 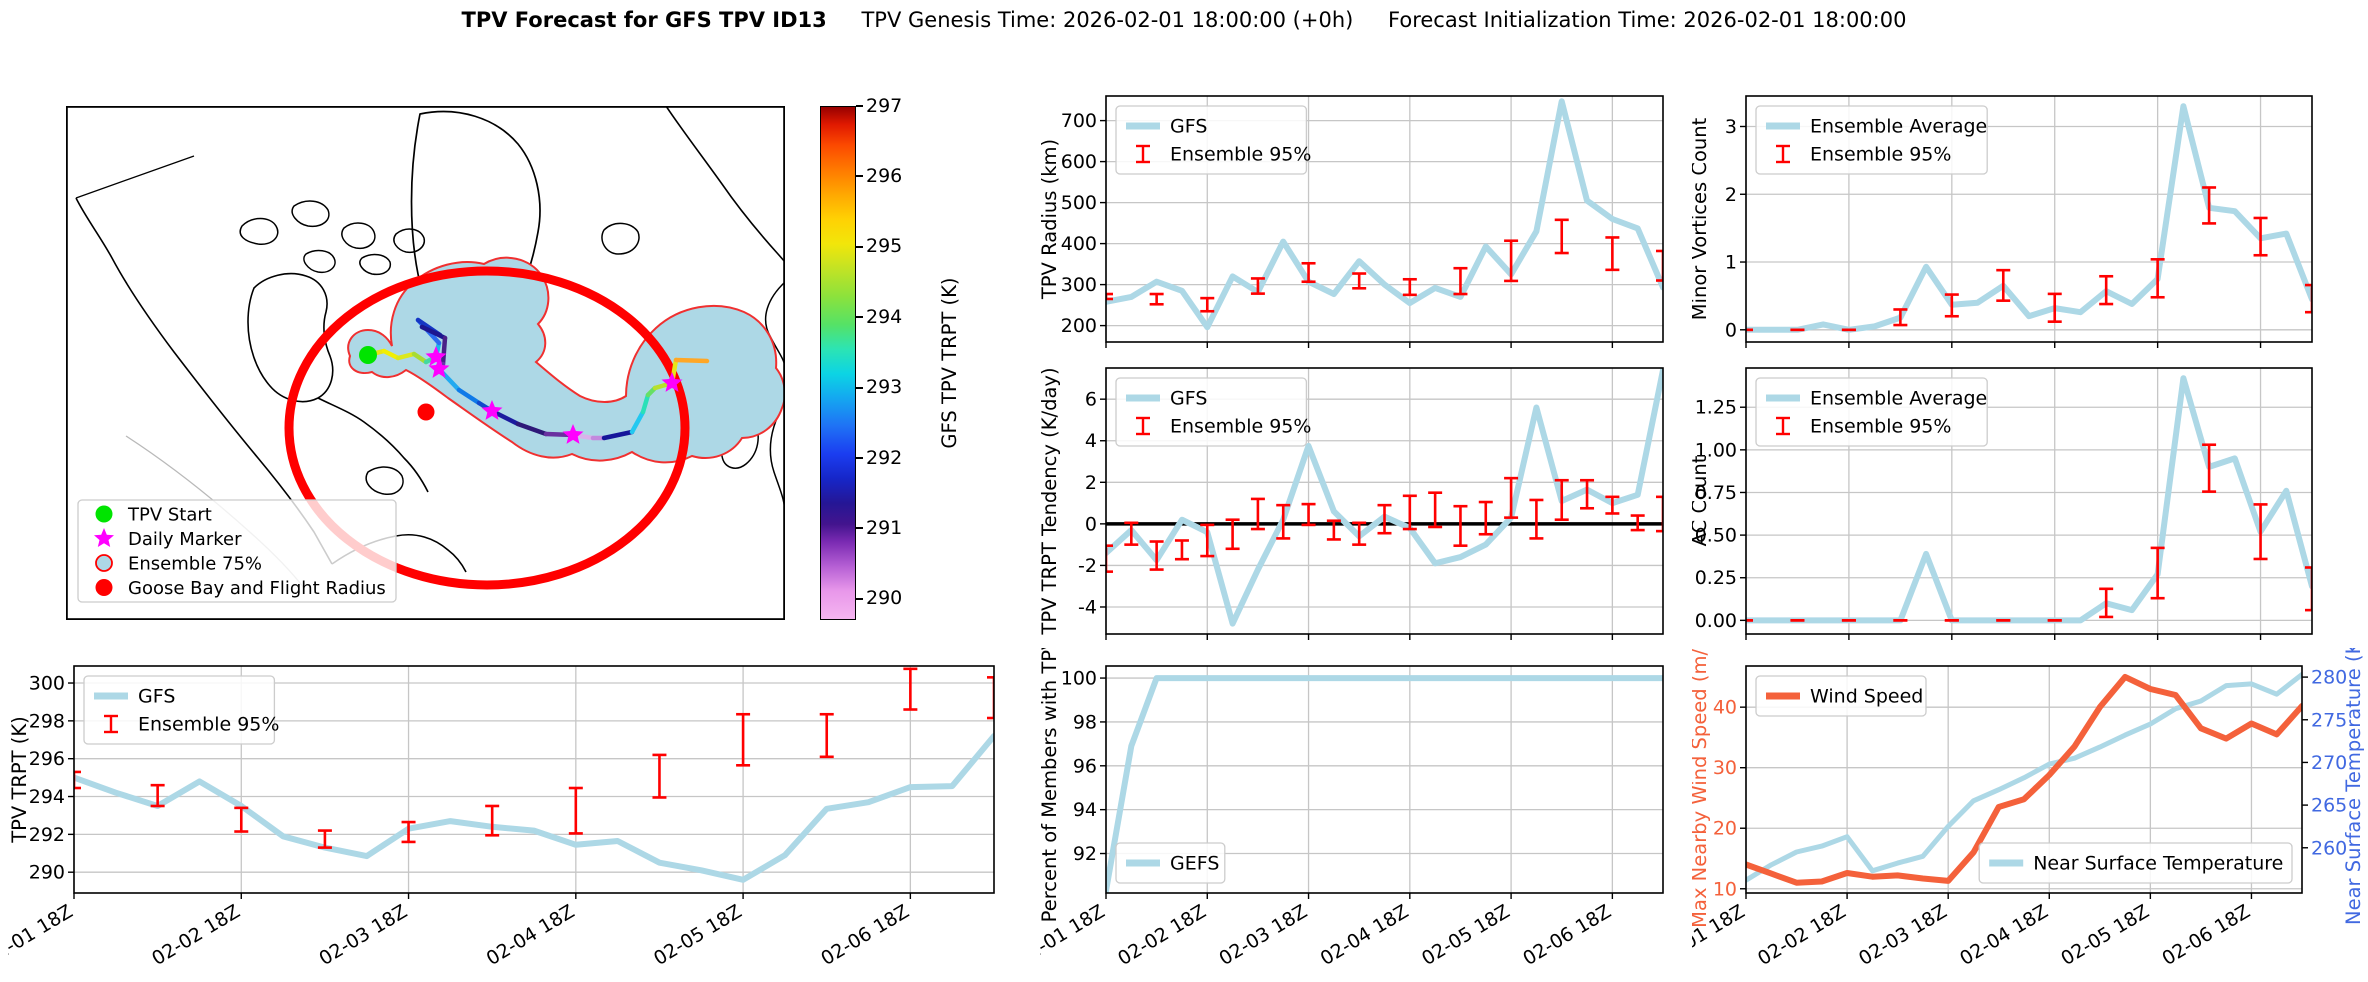 What do you see at coordinates (19, 780) in the screenshot?
I see `y-axis-label: TPV TRPT (K)` at bounding box center [19, 780].